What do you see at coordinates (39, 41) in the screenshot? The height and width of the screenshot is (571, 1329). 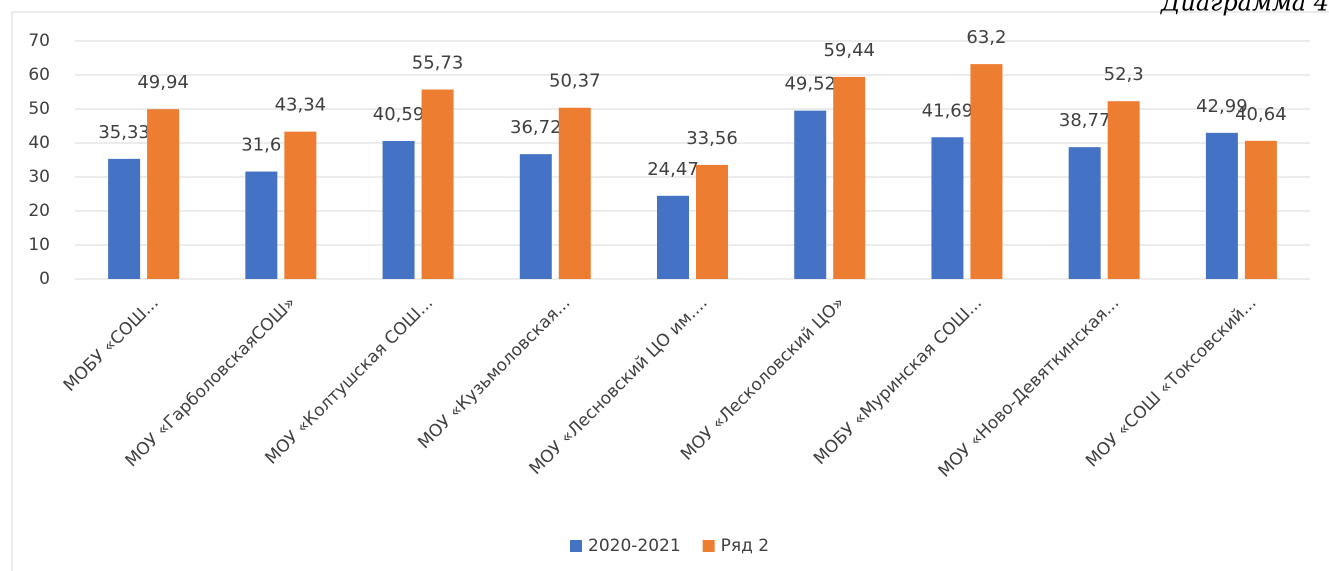 I see `y-tick-label: 70` at bounding box center [39, 41].